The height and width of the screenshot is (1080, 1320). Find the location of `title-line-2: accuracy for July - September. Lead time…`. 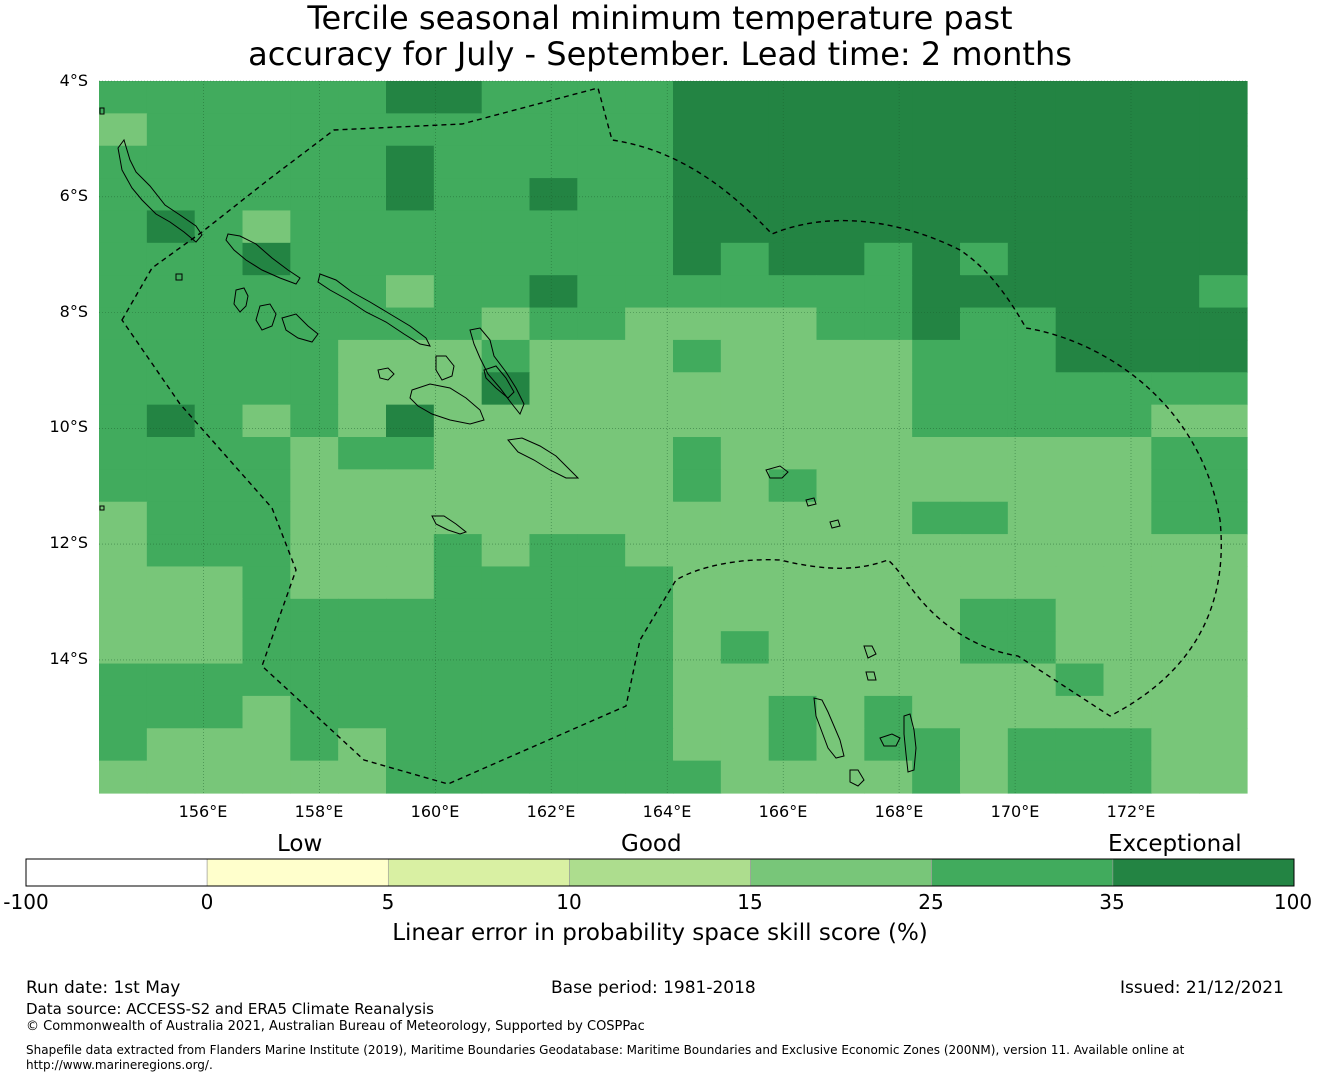

title-line-2: accuracy for July - September. Lead time… is located at coordinates (660, 54).